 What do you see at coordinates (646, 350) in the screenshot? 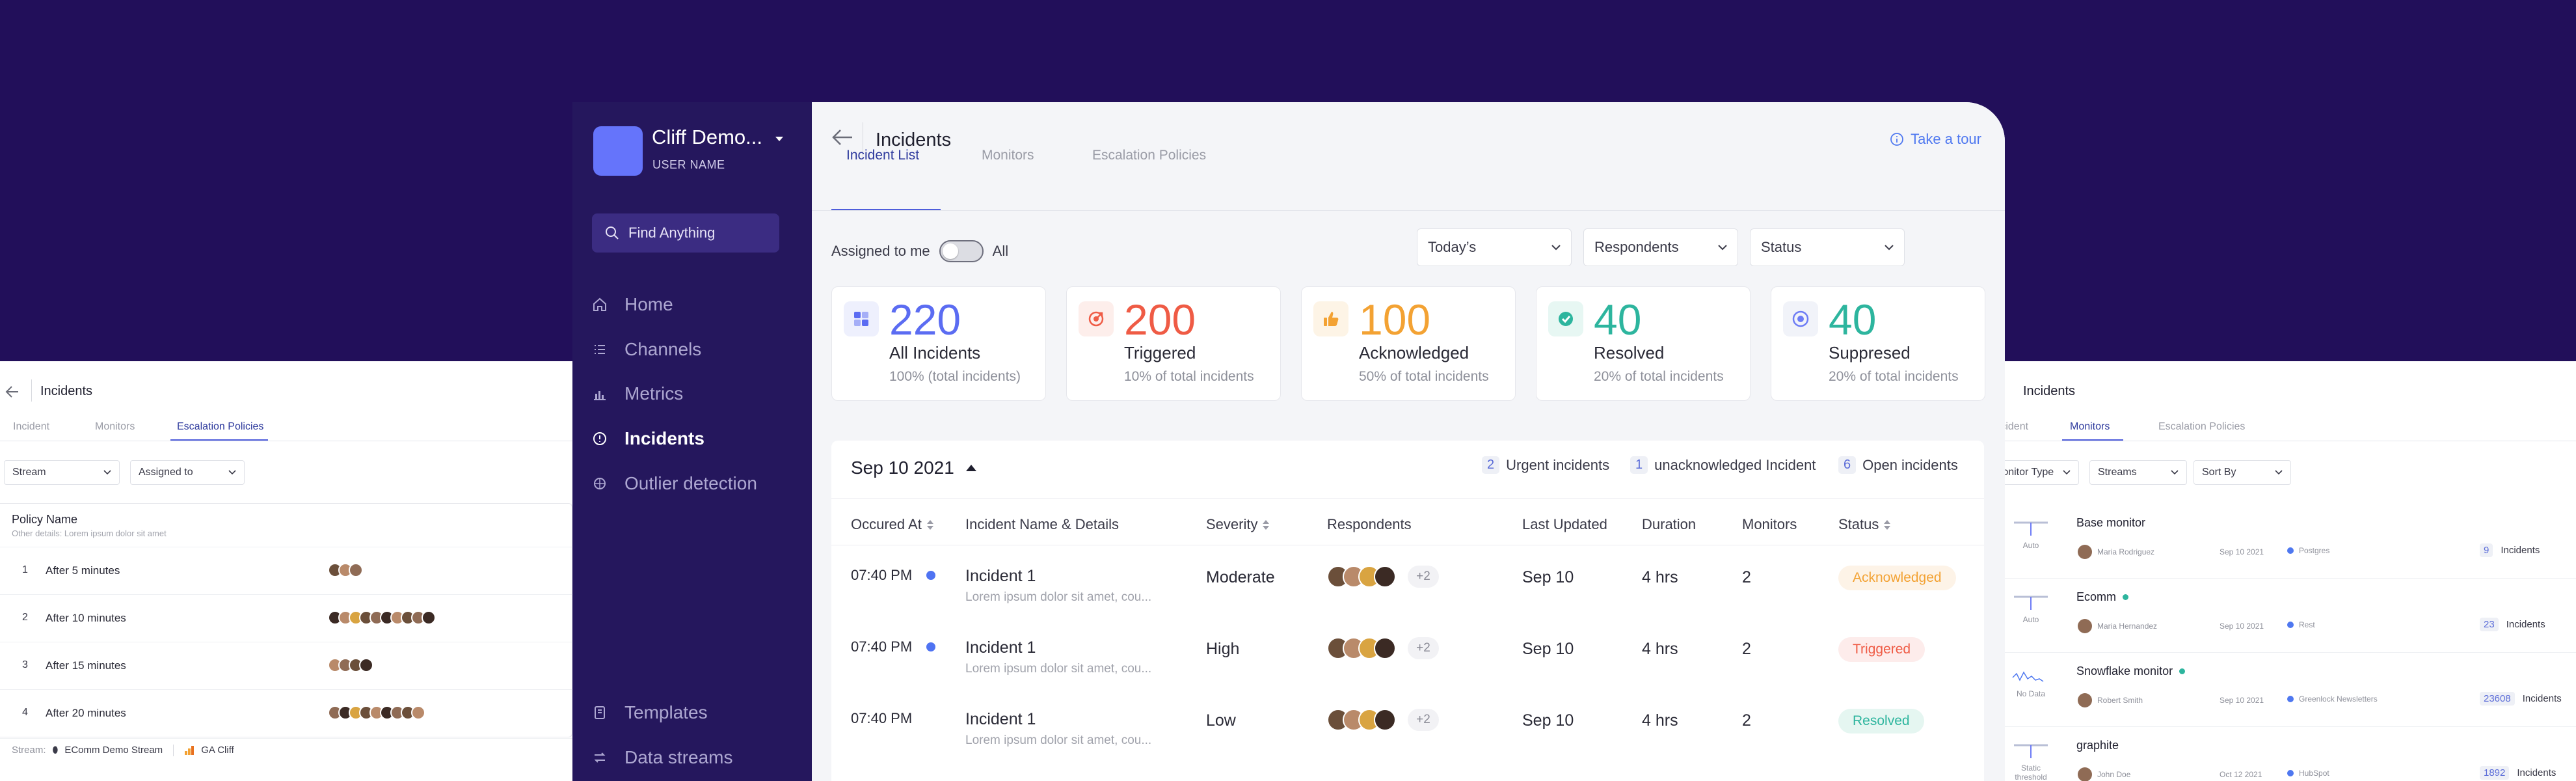
I see `sidebar-item-channels: Channels` at bounding box center [646, 350].